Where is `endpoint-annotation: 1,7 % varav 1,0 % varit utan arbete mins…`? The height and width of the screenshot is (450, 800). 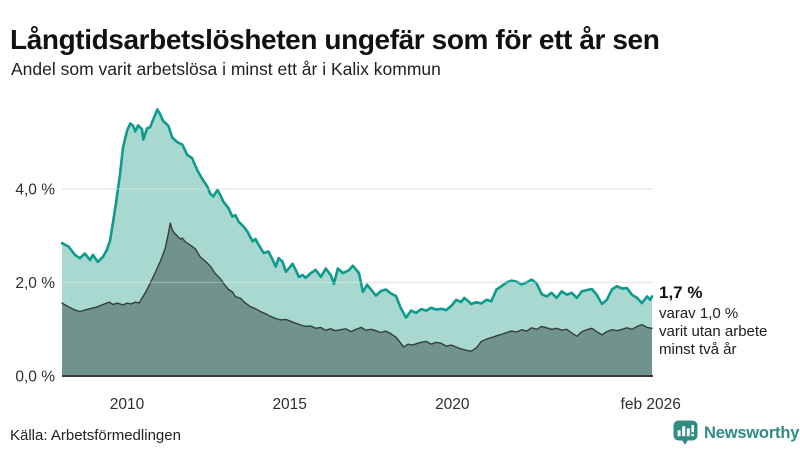 endpoint-annotation: 1,7 % varav 1,0 % varit utan arbete mins… is located at coordinates (728, 321).